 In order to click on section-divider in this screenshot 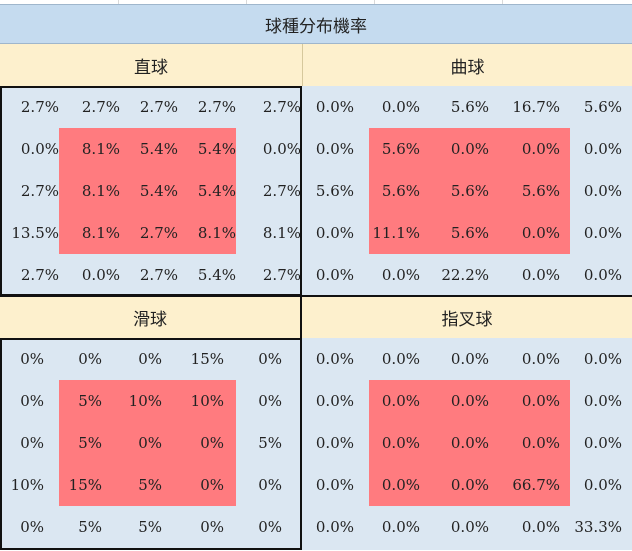, I will do `click(316, 296)`.